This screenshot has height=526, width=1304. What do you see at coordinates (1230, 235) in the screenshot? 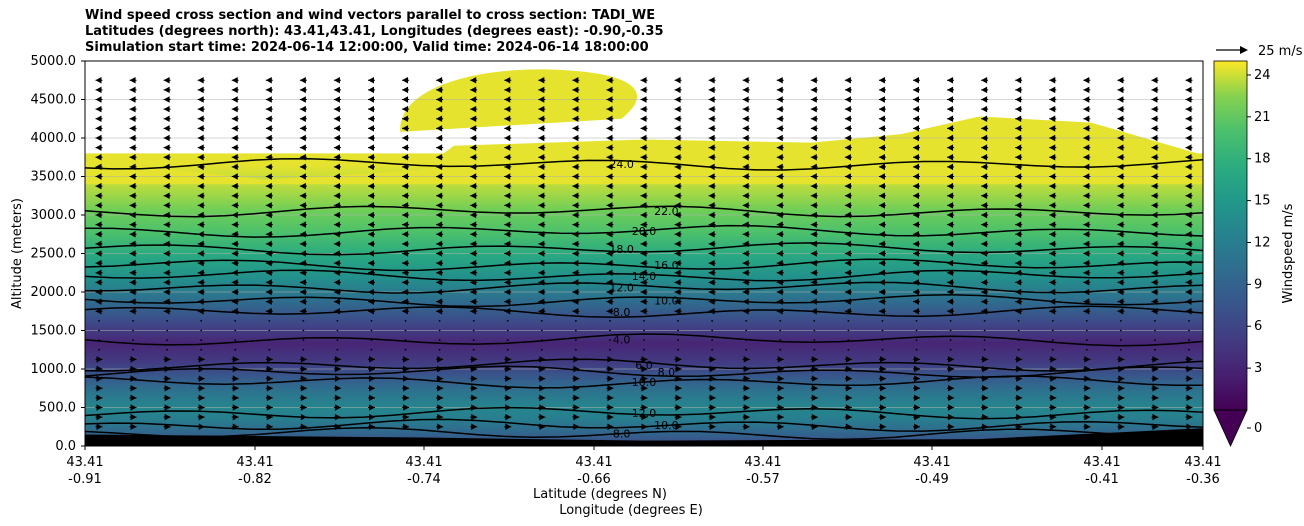
I see `colorbar` at bounding box center [1230, 235].